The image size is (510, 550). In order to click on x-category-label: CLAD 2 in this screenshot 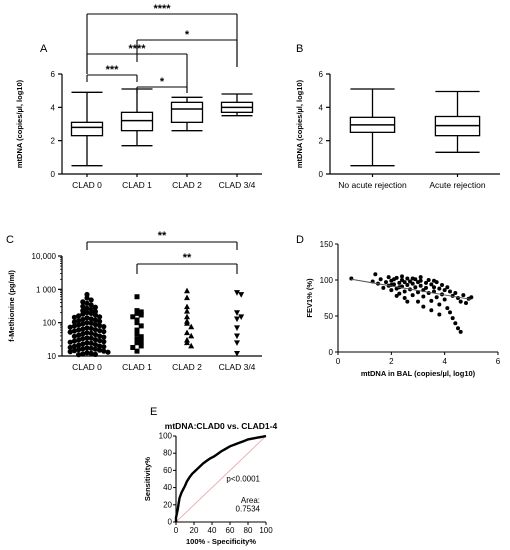, I will do `click(187, 185)`.